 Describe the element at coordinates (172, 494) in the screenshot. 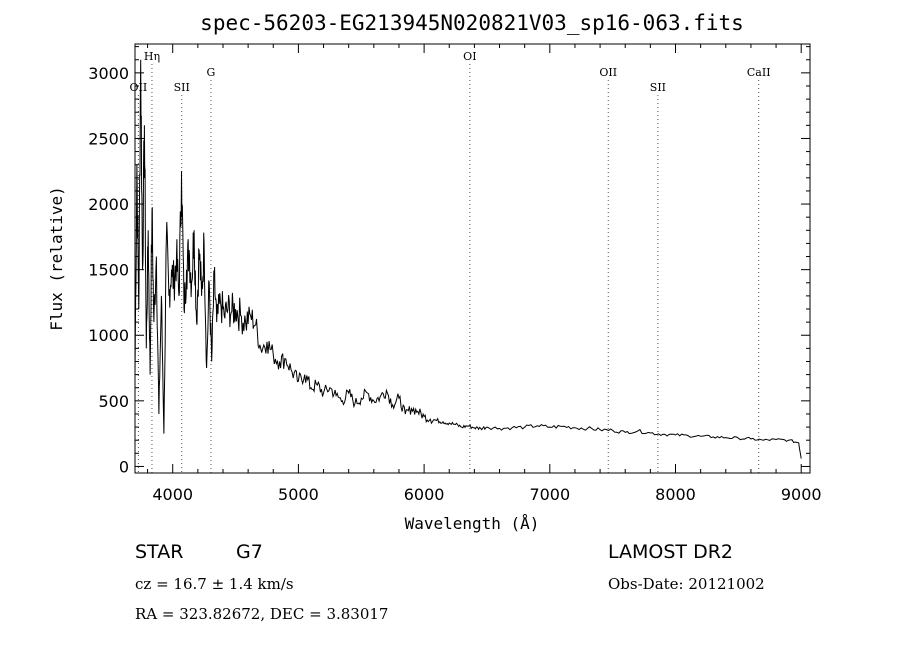

I see `x-tick-label: 4000` at that location.